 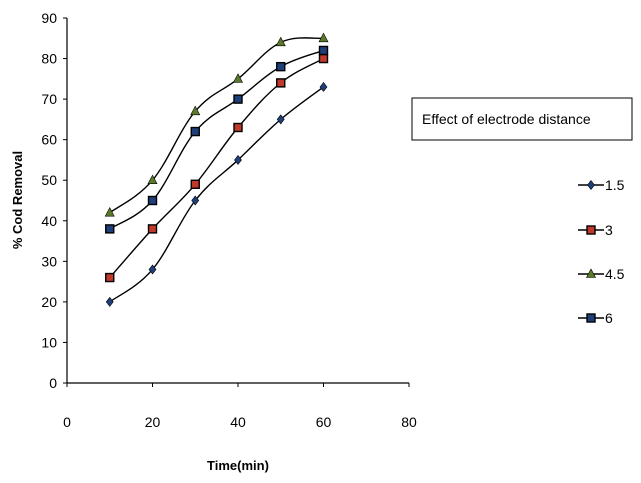 I want to click on legend: 1.5 3 4.5 6, so click(x=601, y=251).